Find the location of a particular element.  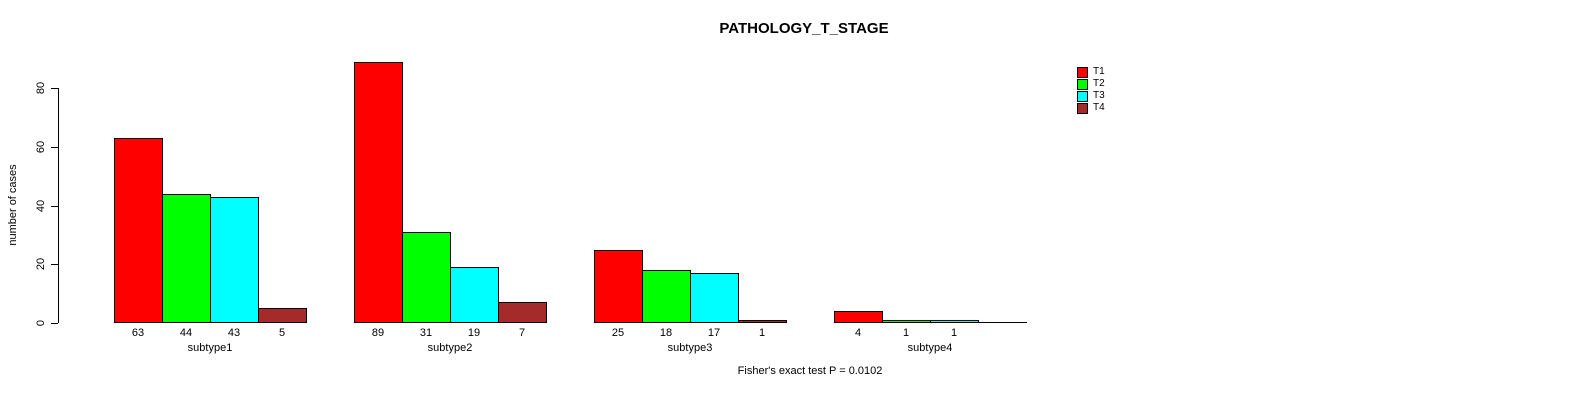

legend-label: T1 is located at coordinates (1099, 71).